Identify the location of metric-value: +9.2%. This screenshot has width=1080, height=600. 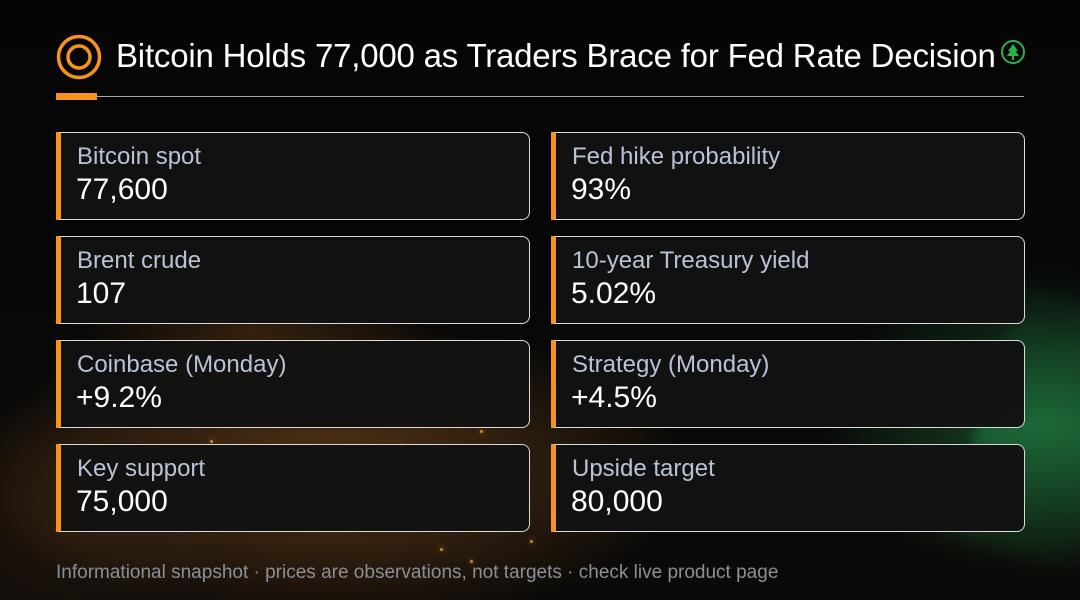
(119, 397).